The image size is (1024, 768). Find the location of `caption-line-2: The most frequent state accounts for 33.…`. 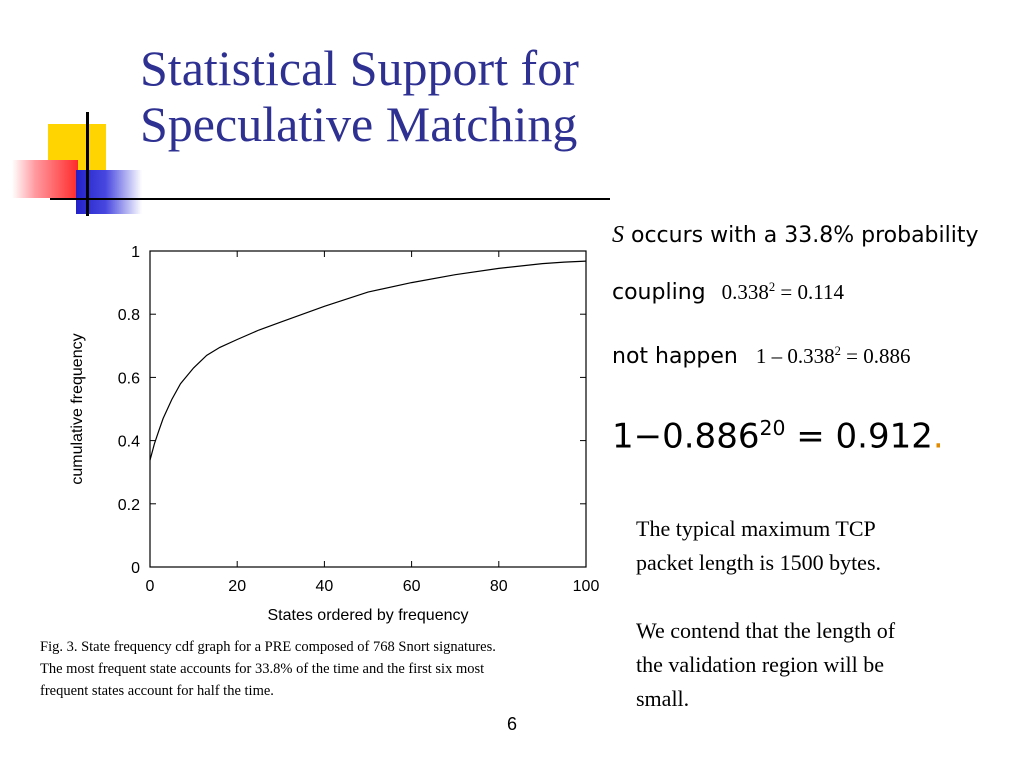

caption-line-2: The most frequent state accounts for 33.… is located at coordinates (262, 669).